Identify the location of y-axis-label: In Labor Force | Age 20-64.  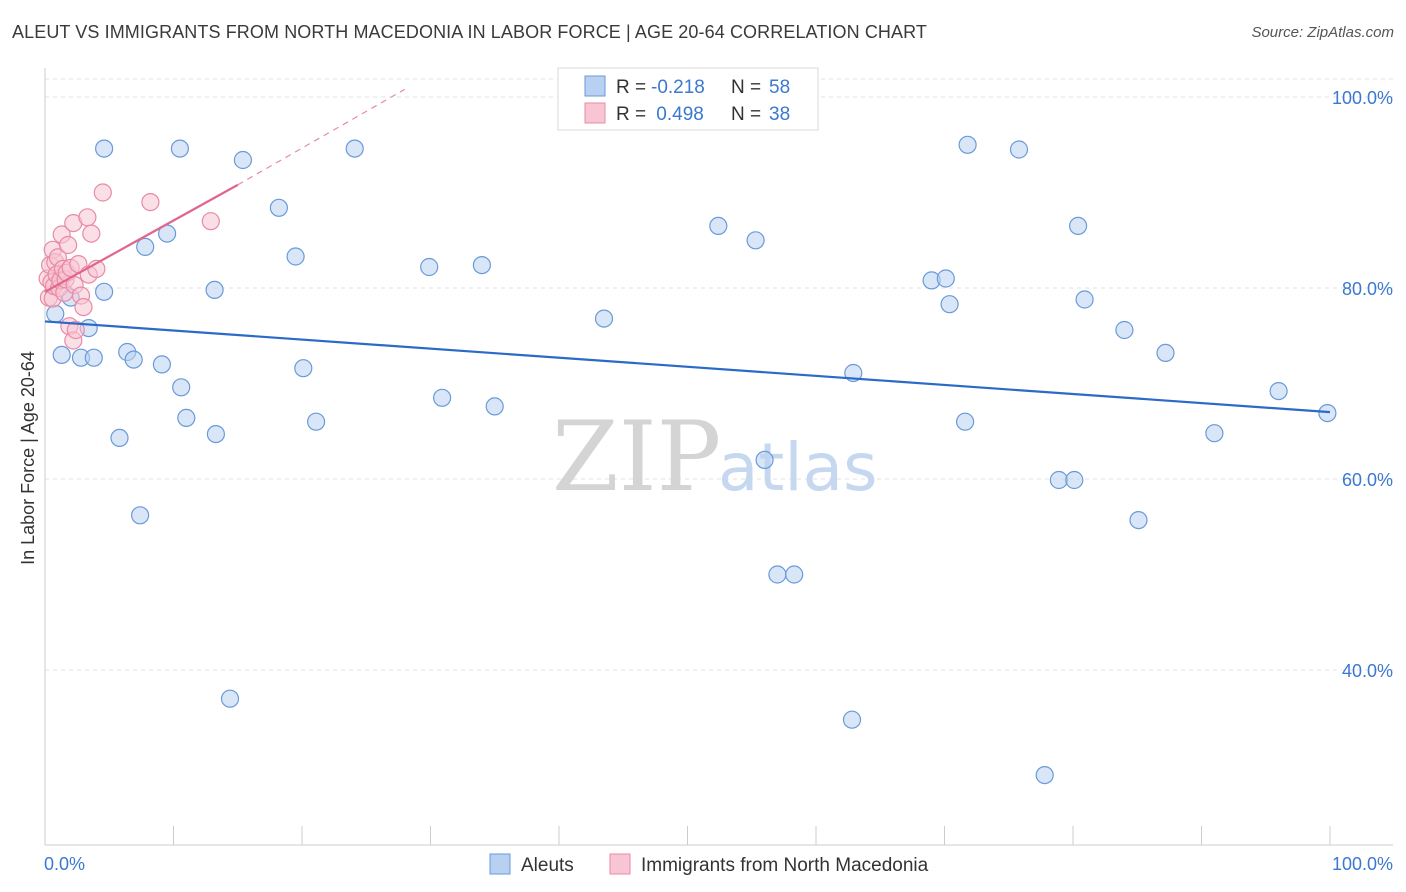
(28, 458).